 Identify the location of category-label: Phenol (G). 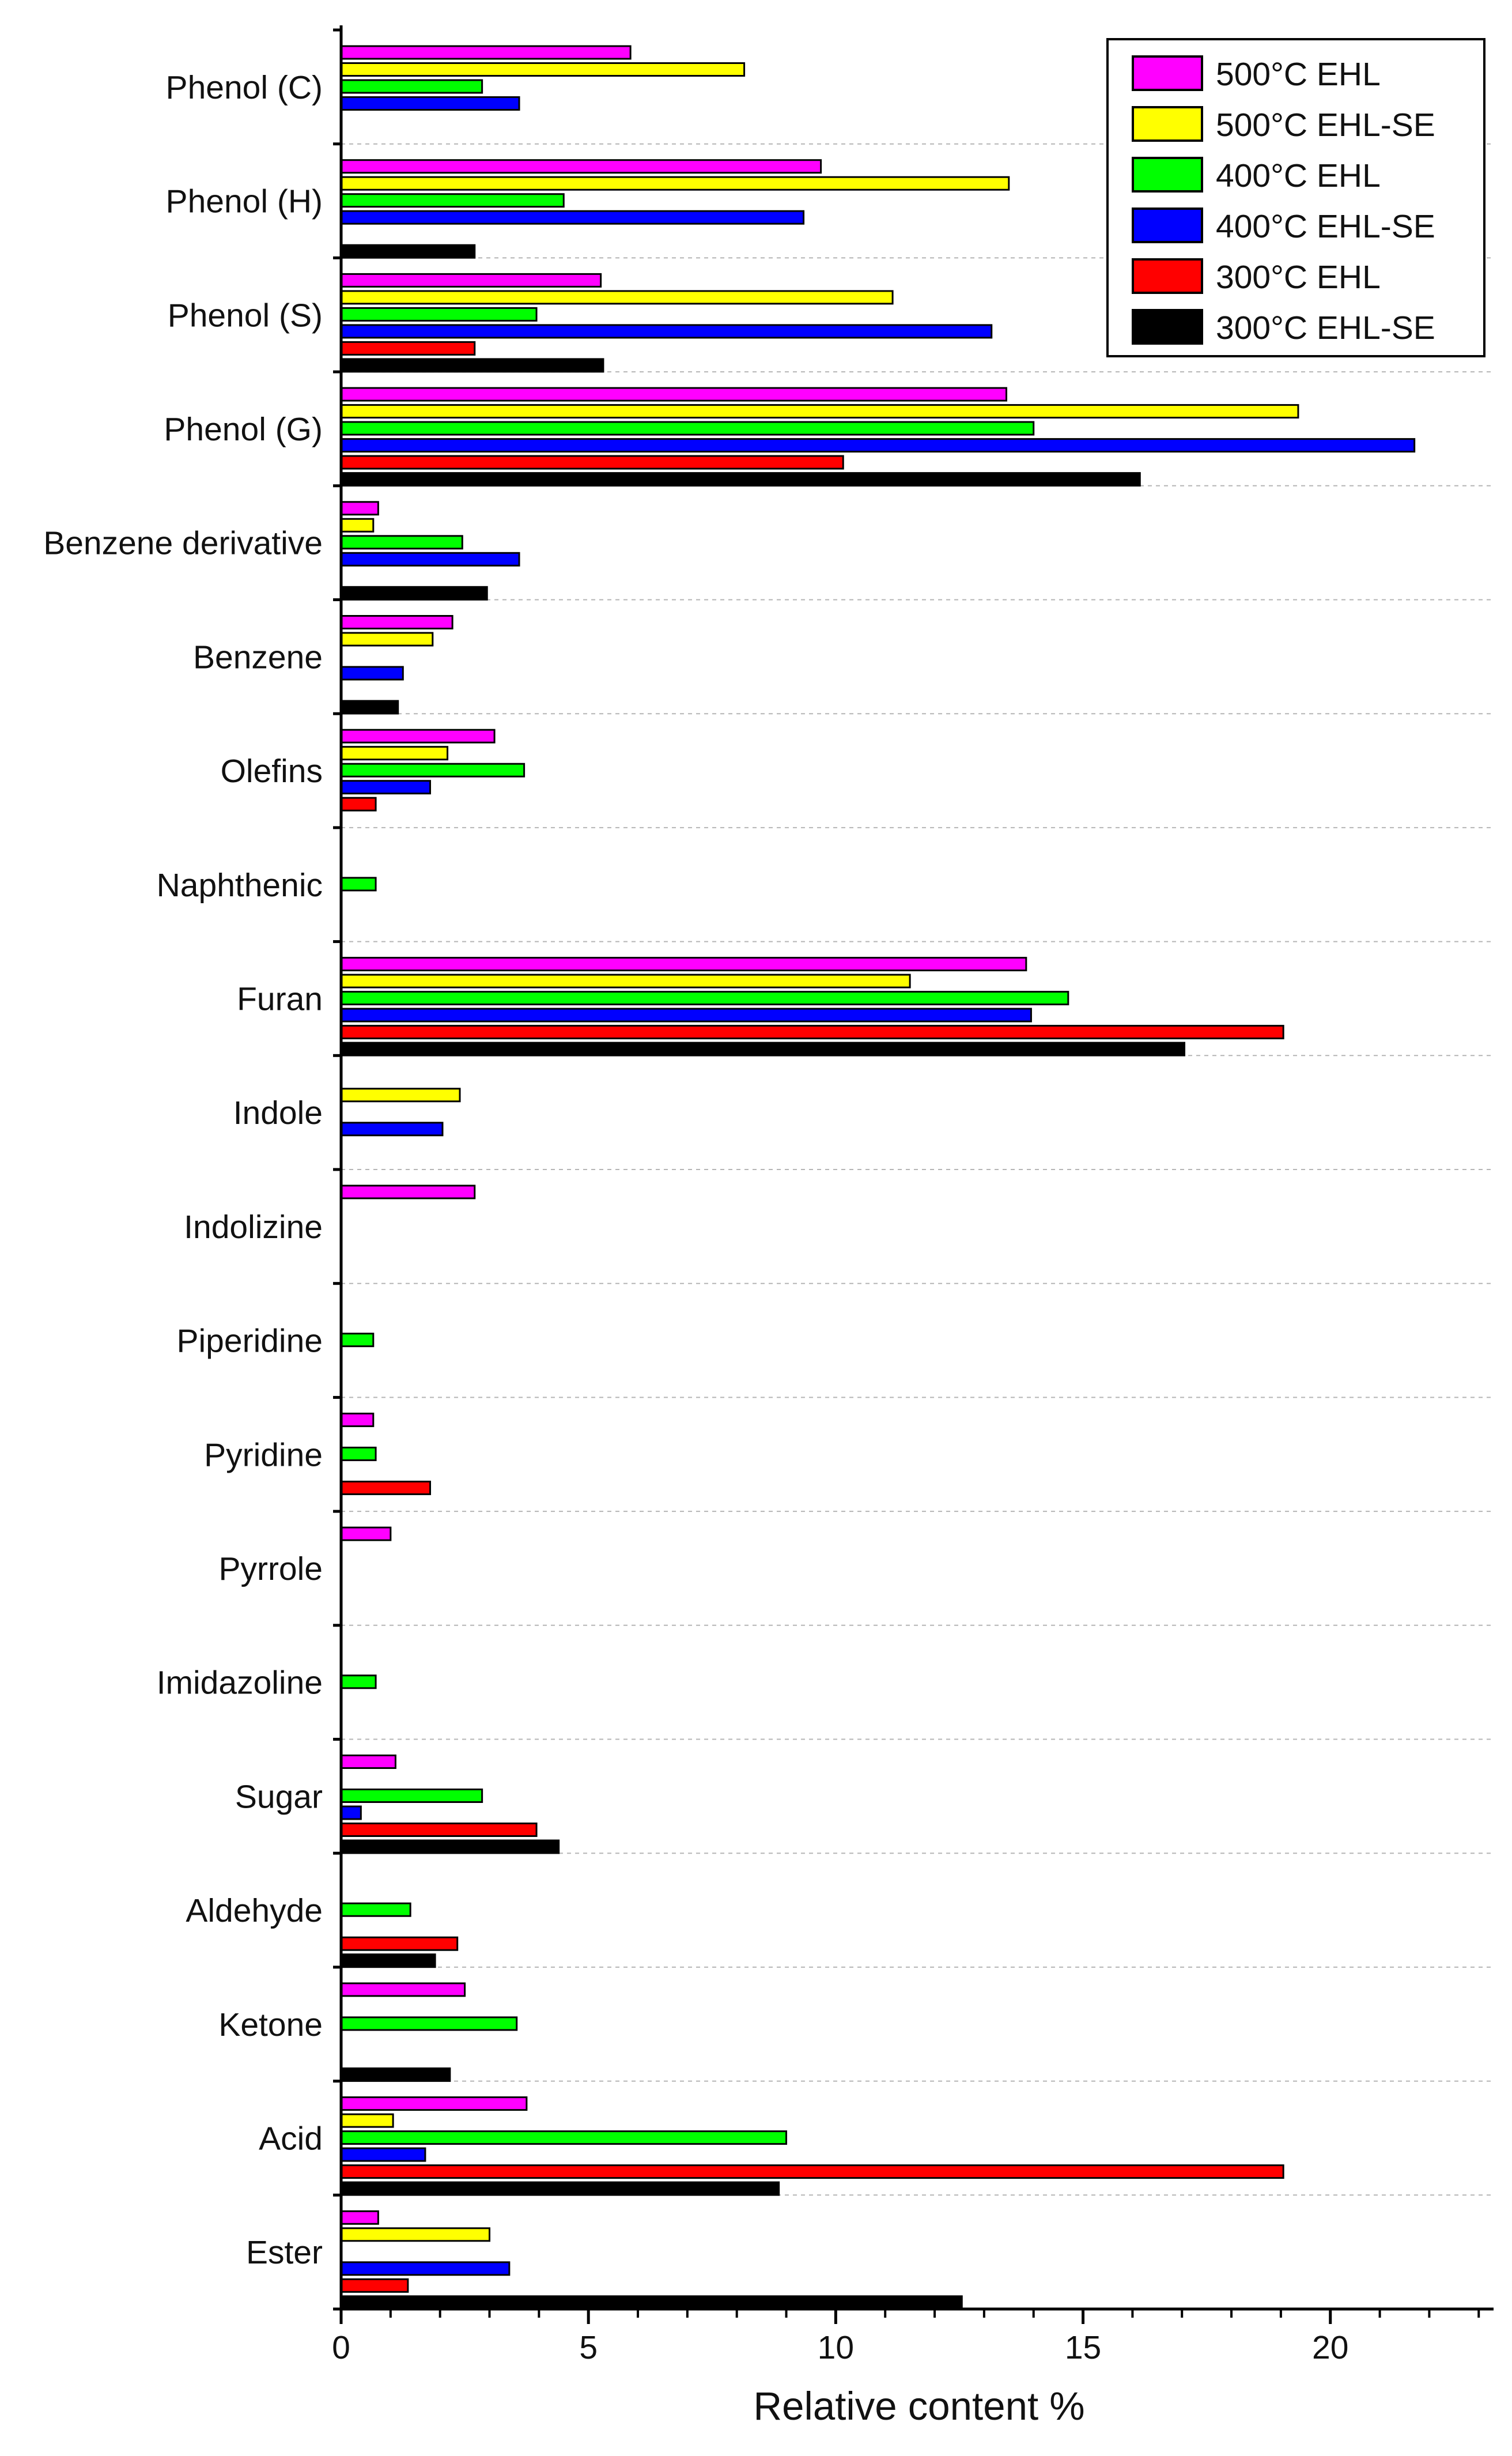
(243, 430).